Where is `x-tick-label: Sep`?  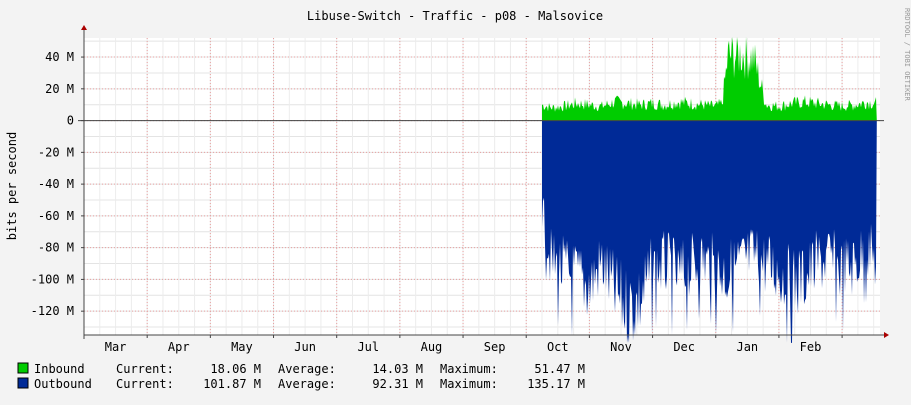 x-tick-label: Sep is located at coordinates (495, 347).